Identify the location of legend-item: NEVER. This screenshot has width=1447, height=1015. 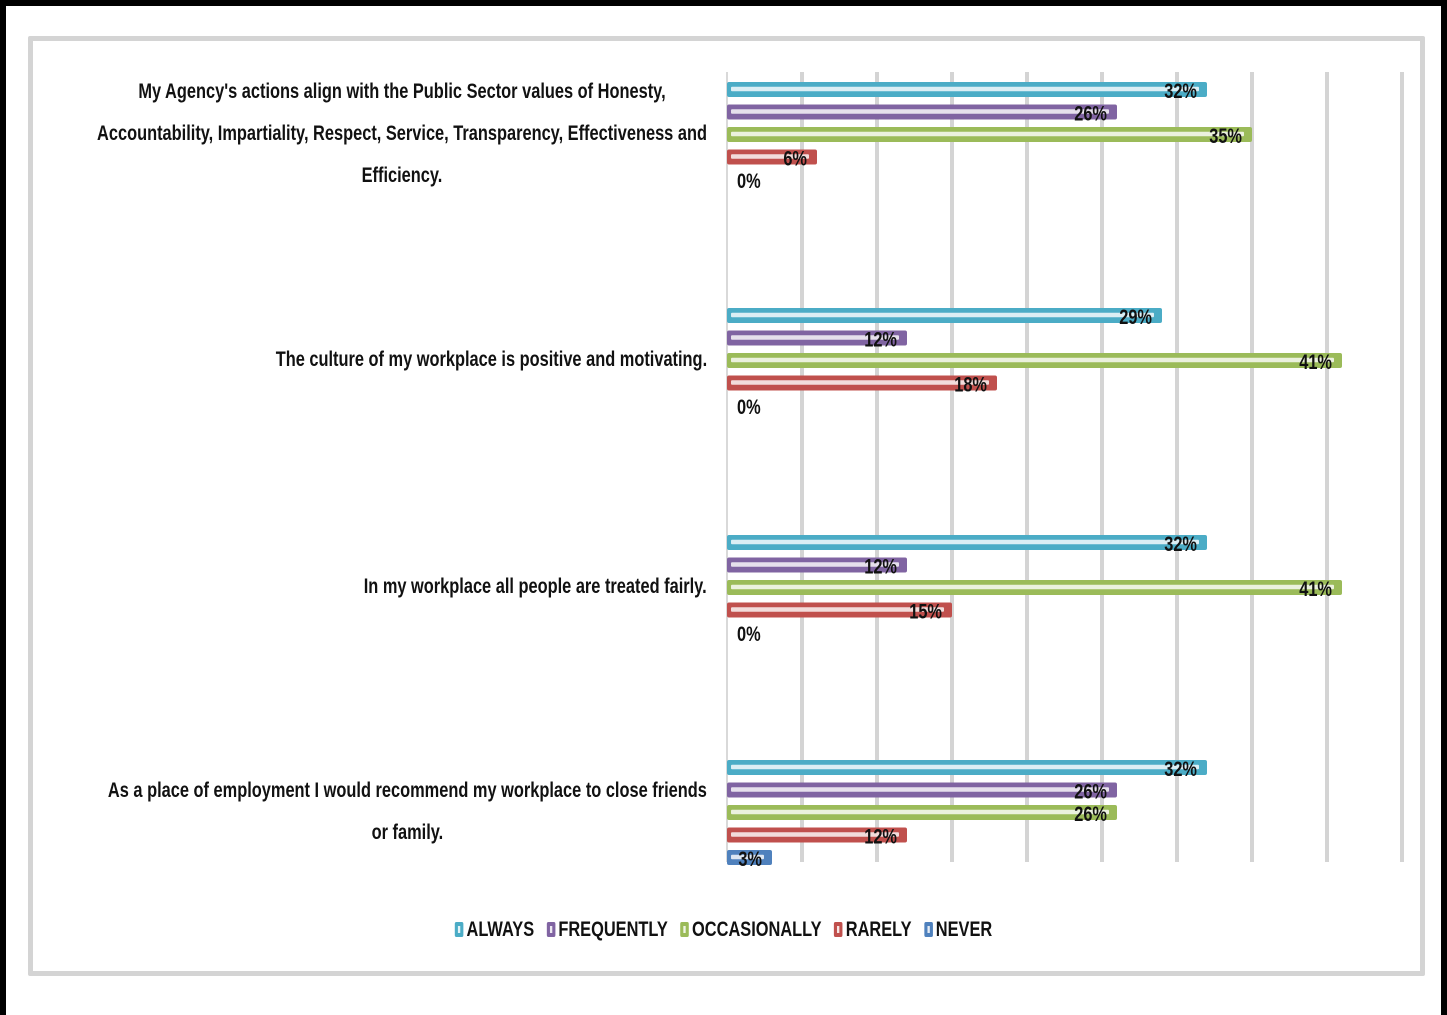
(958, 930).